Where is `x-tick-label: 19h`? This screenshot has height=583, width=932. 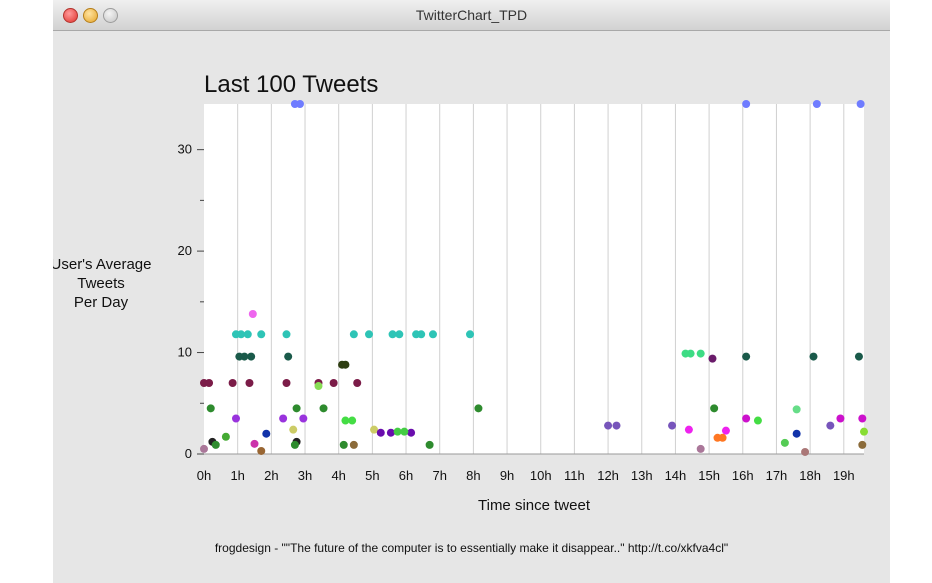 x-tick-label: 19h is located at coordinates (844, 475).